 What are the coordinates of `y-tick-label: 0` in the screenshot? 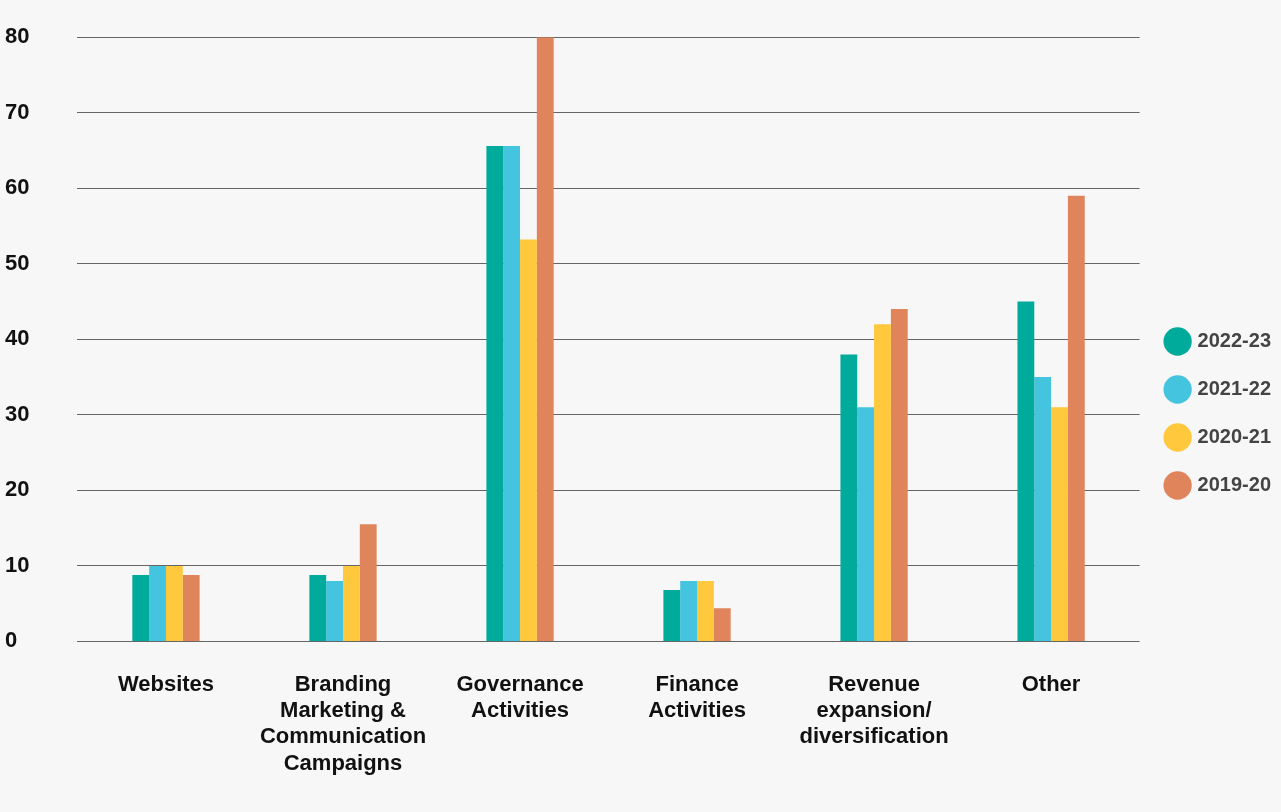 It's located at (11, 640).